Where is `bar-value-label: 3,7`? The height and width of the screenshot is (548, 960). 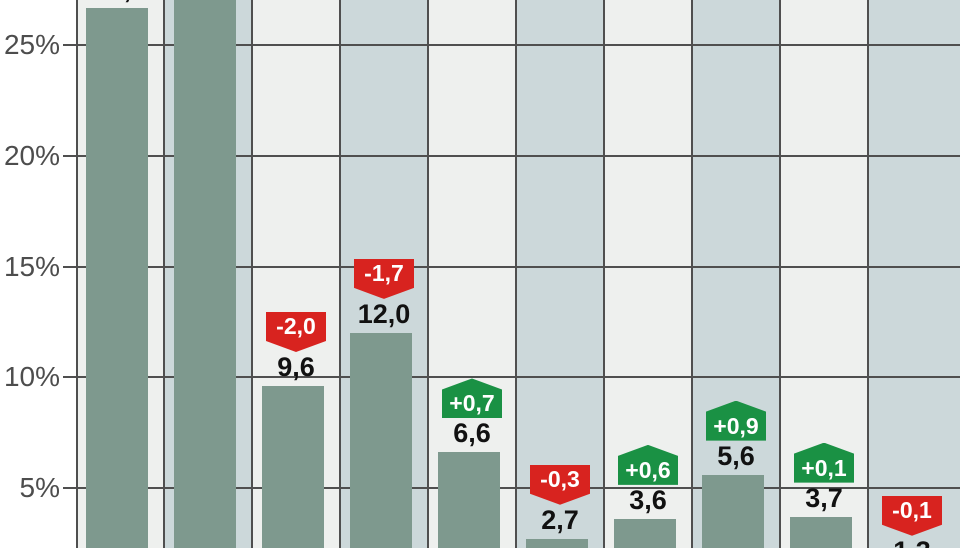
bar-value-label: 3,7 is located at coordinates (824, 497).